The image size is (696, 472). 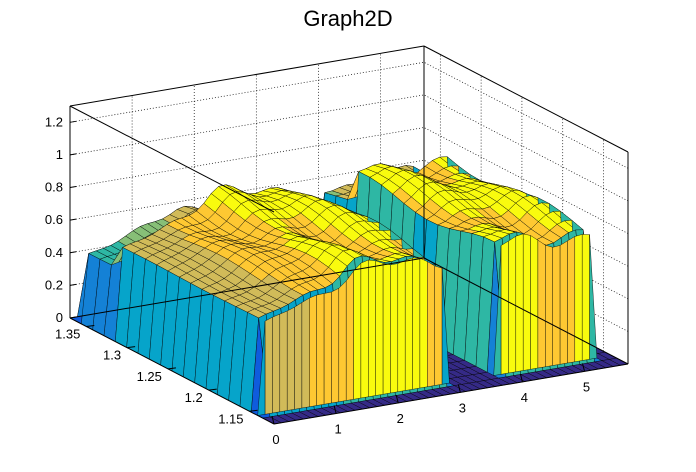 I want to click on y-tick-label-4: 1.15, so click(x=230, y=418).